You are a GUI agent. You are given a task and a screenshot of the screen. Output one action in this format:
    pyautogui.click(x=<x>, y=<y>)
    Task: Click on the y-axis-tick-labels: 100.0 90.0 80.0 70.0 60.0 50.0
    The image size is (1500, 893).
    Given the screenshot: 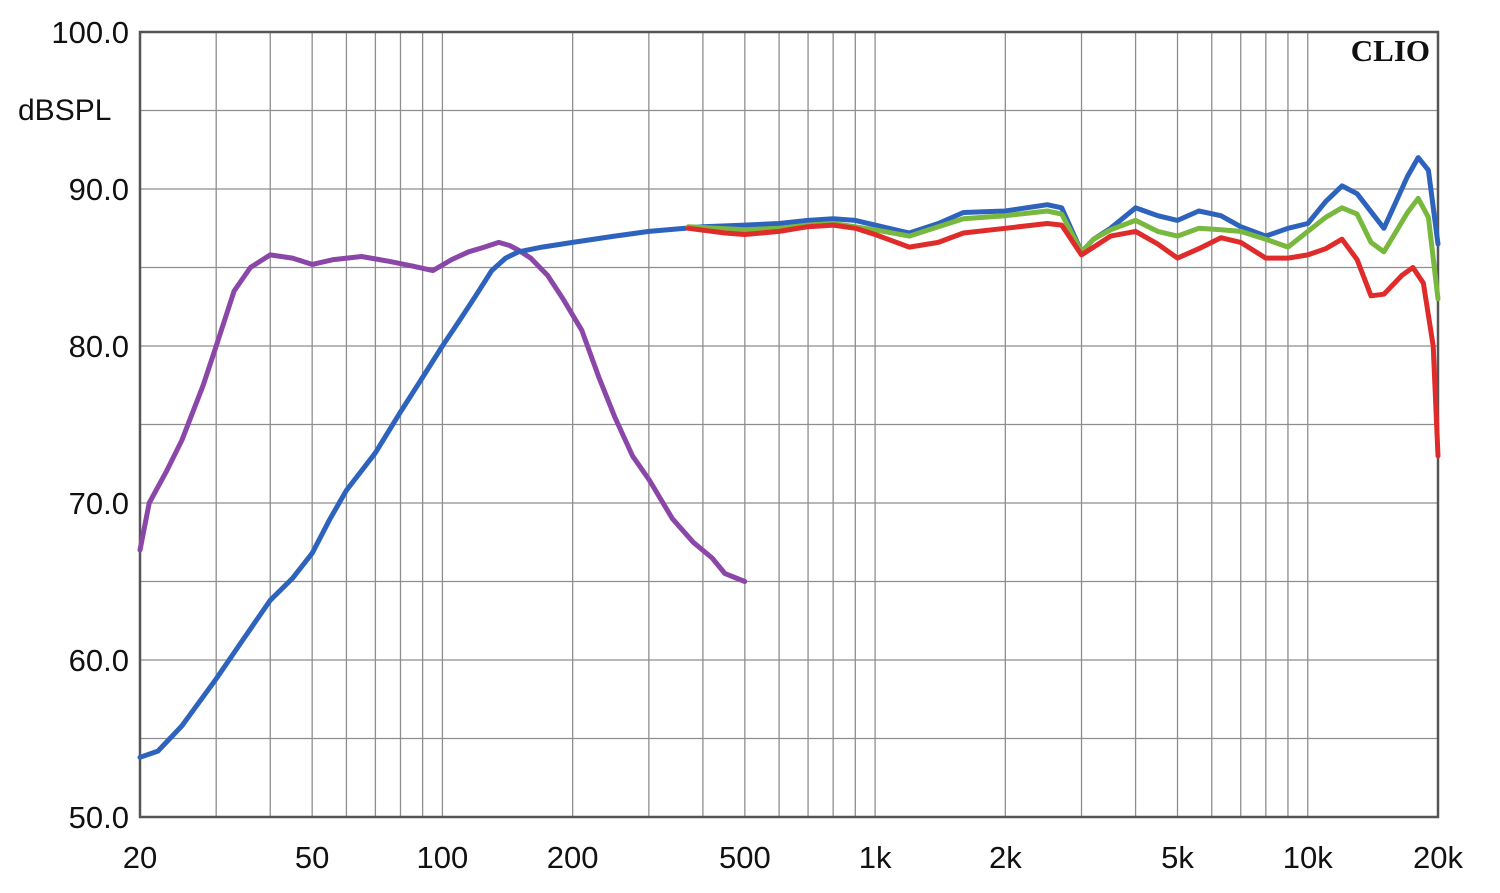 What is the action you would take?
    pyautogui.click(x=90, y=425)
    